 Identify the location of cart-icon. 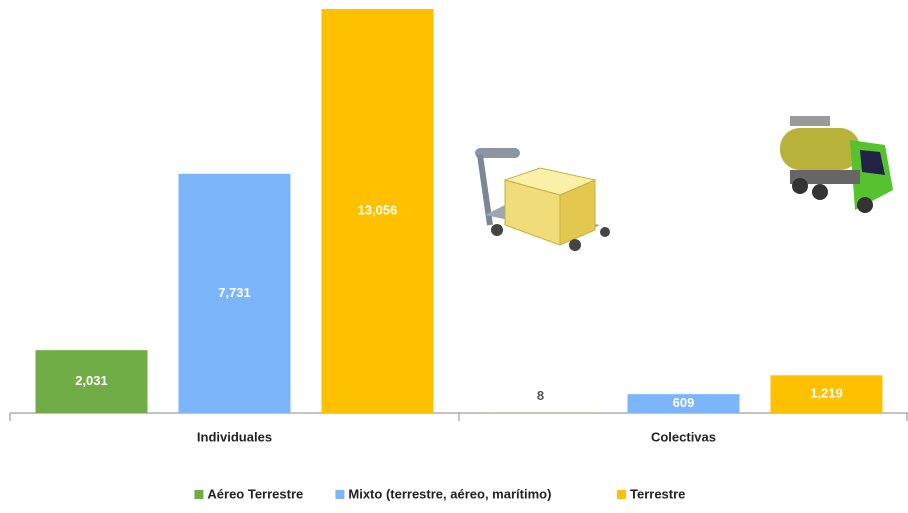
(542, 199).